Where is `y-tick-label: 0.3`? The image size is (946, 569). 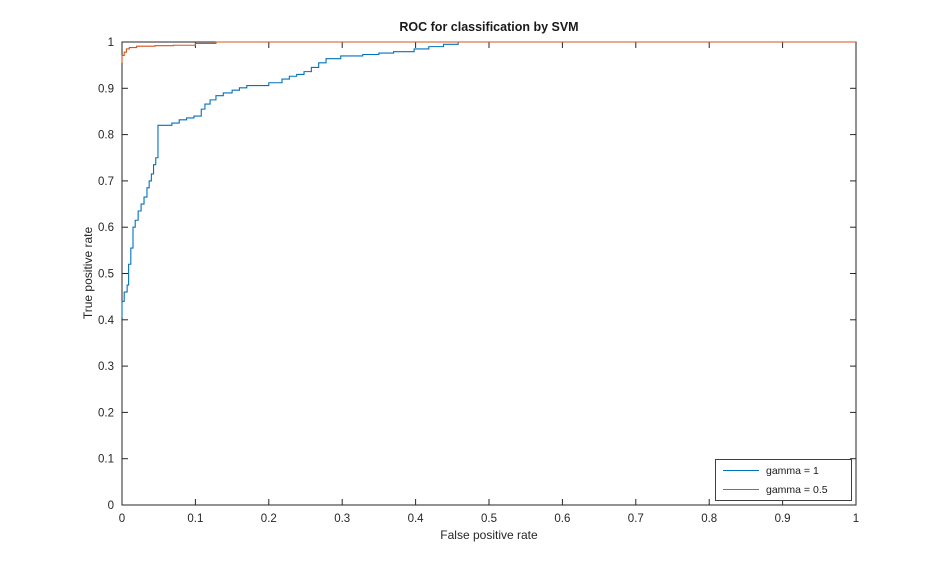
y-tick-label: 0.3 is located at coordinates (106, 367).